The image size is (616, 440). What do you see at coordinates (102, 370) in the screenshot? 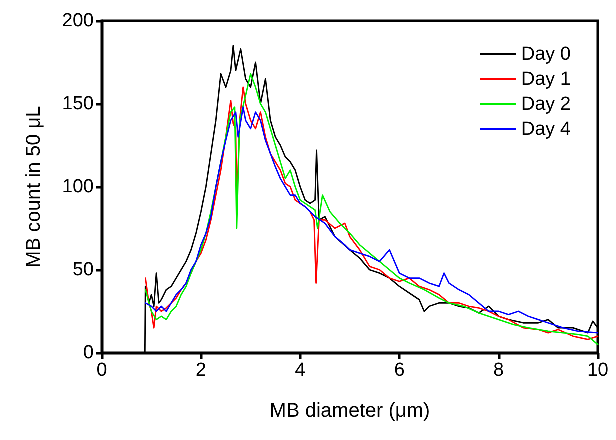
I see `x-tick-label: 0` at bounding box center [102, 370].